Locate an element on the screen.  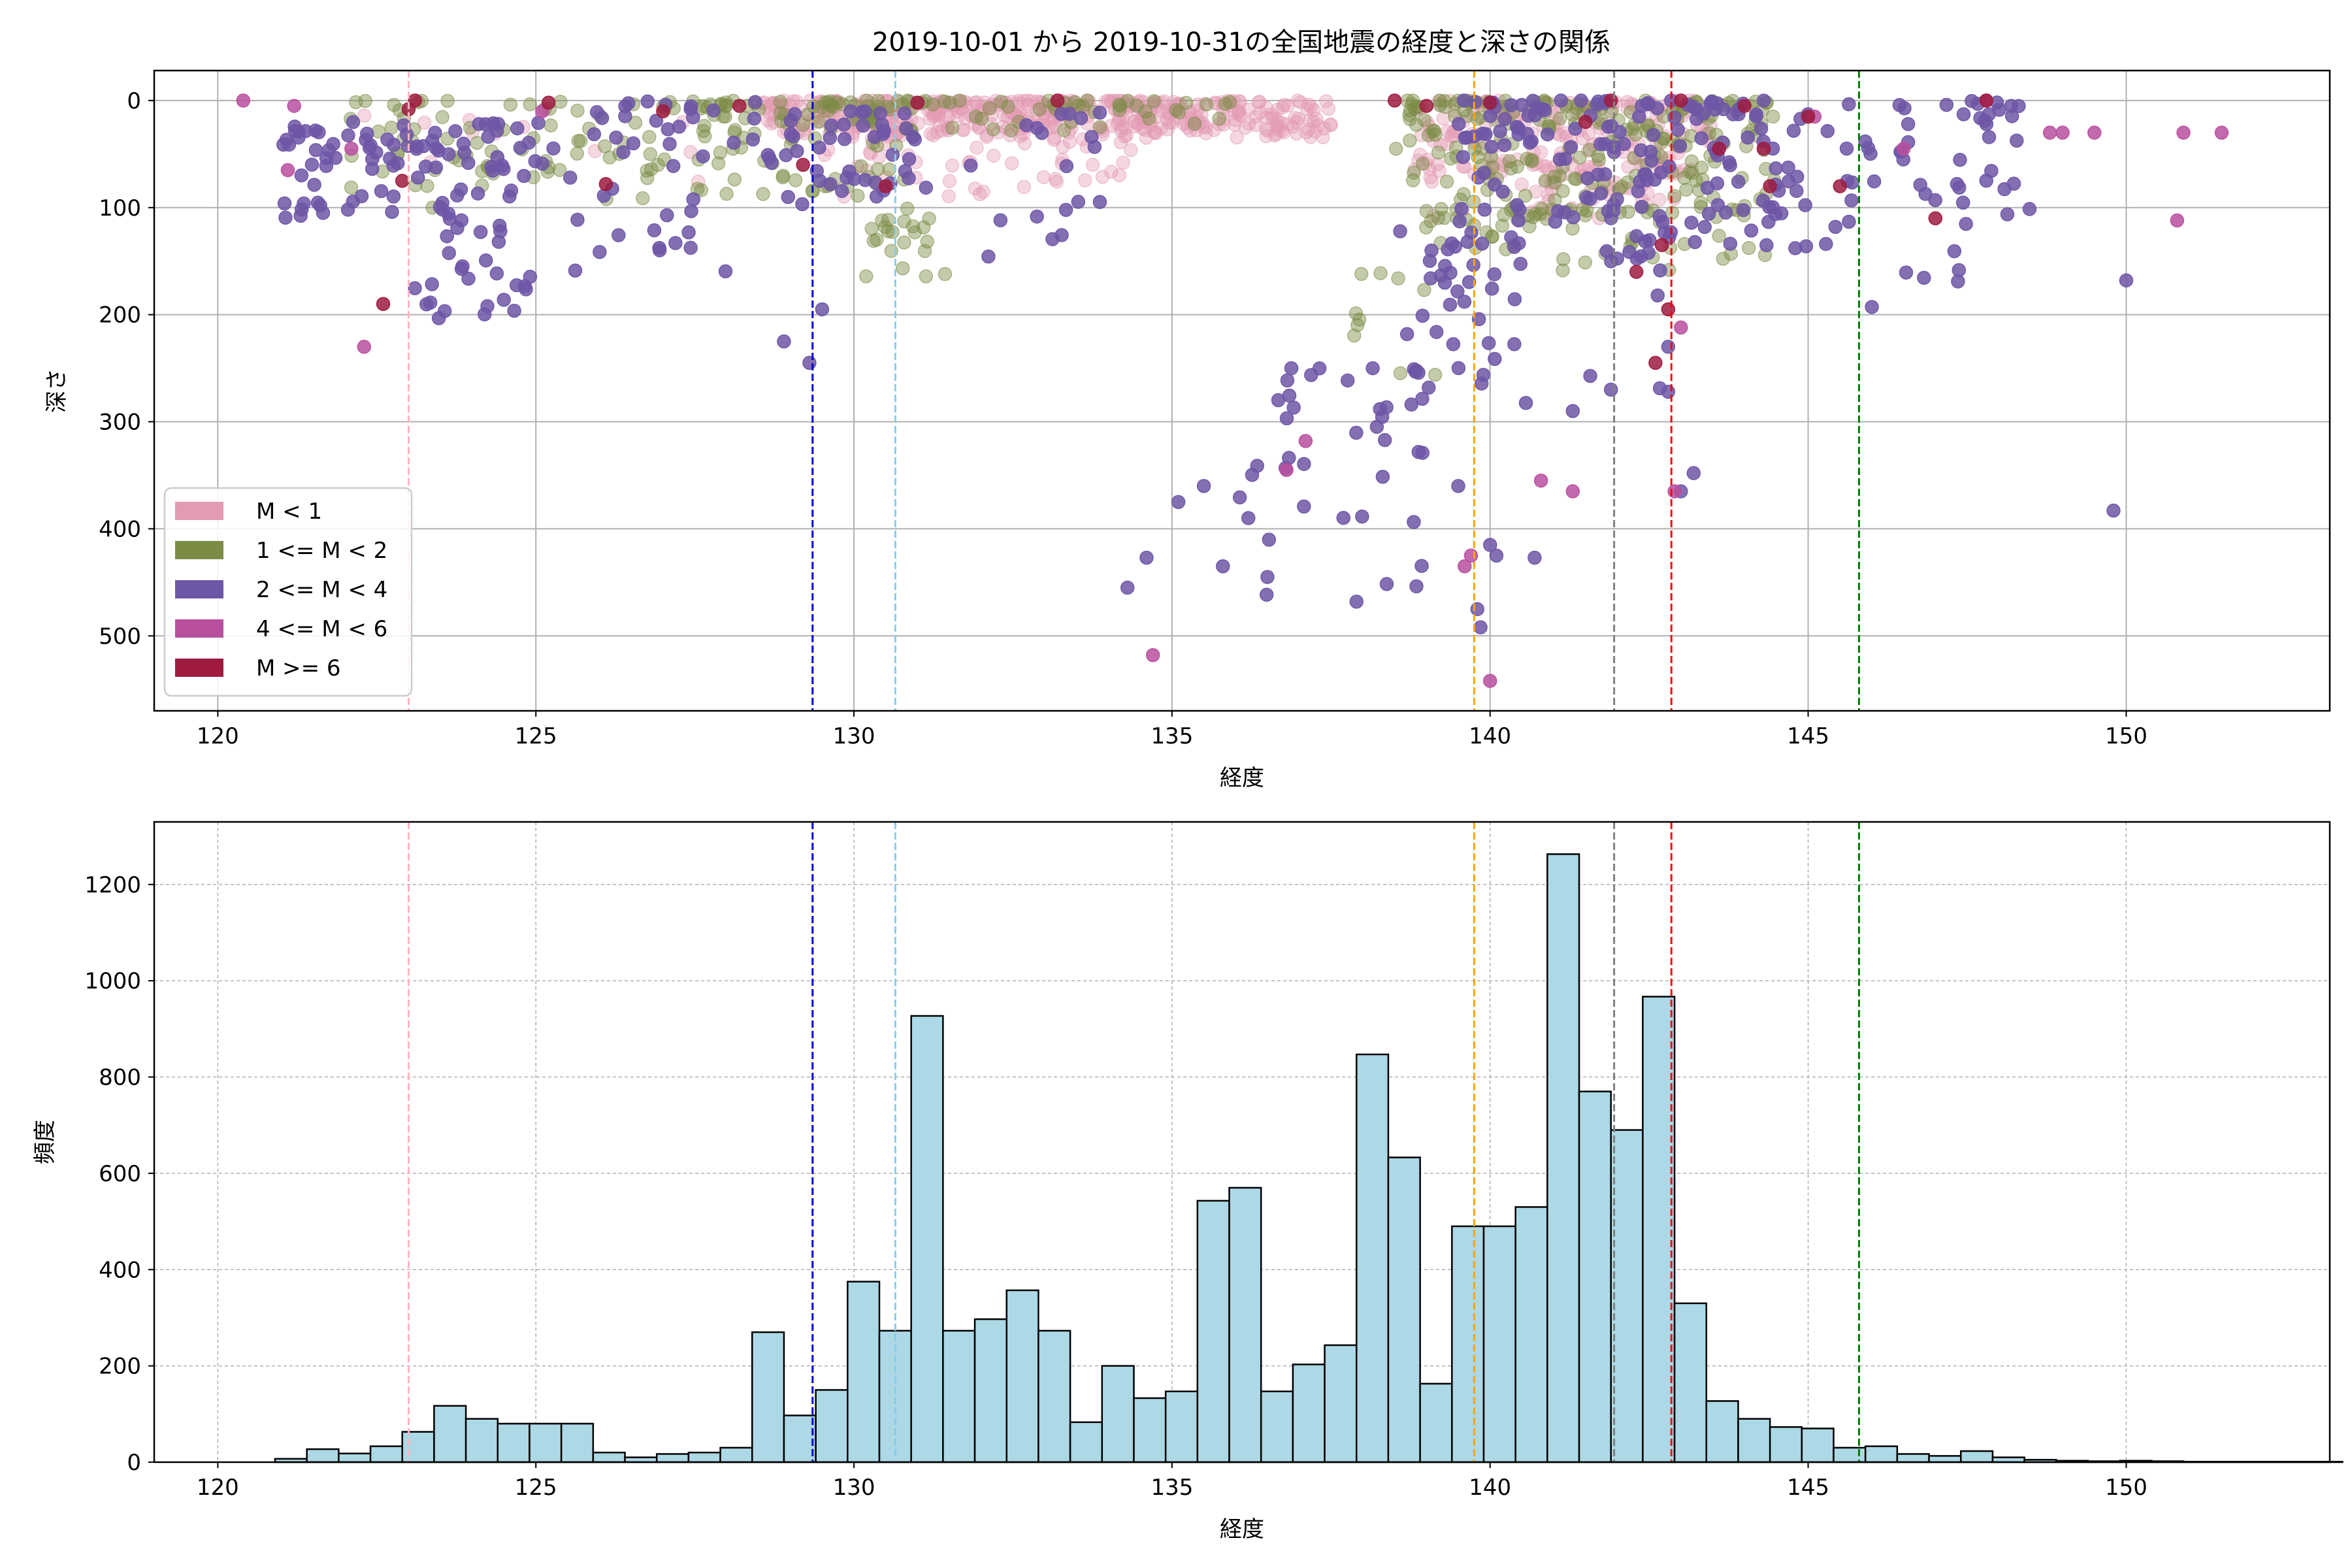
scatter-xtick-label: 145 is located at coordinates (1808, 736).